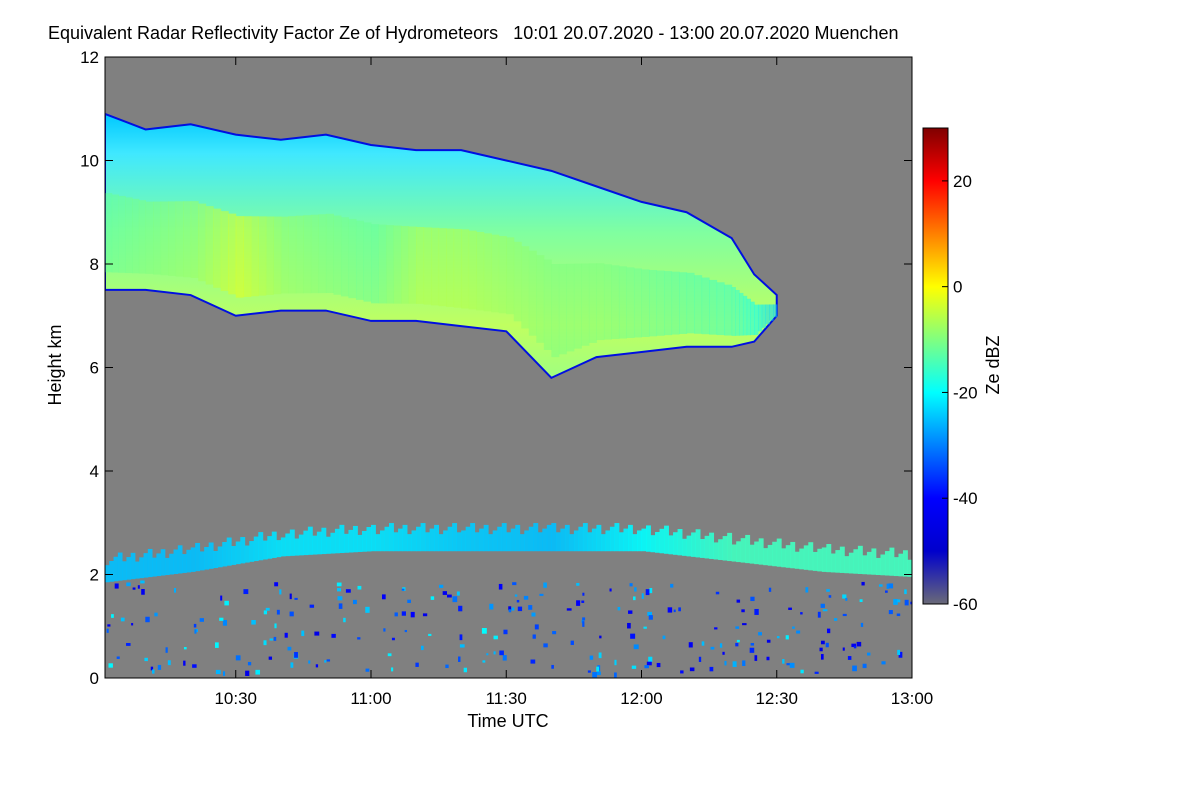 The height and width of the screenshot is (800, 1200). What do you see at coordinates (89, 57) in the screenshot?
I see `y-tick-label: 12` at bounding box center [89, 57].